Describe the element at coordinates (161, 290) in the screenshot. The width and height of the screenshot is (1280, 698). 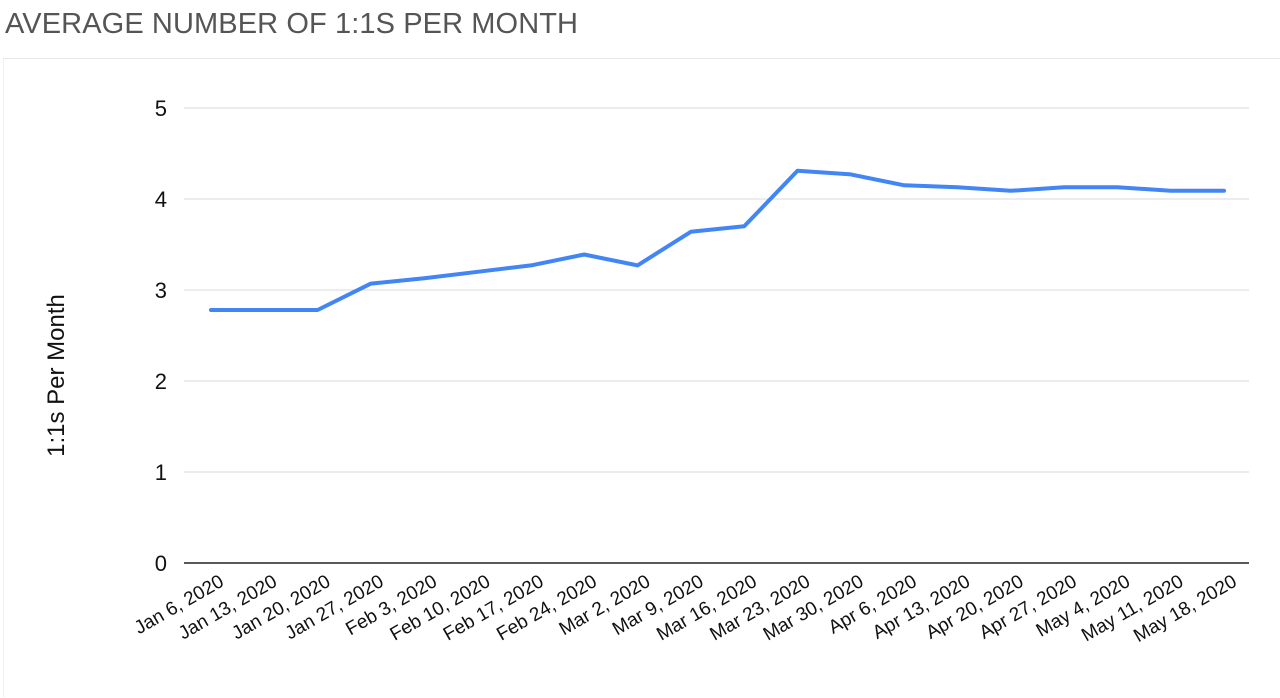
I see `y-tick-label: 3` at that location.